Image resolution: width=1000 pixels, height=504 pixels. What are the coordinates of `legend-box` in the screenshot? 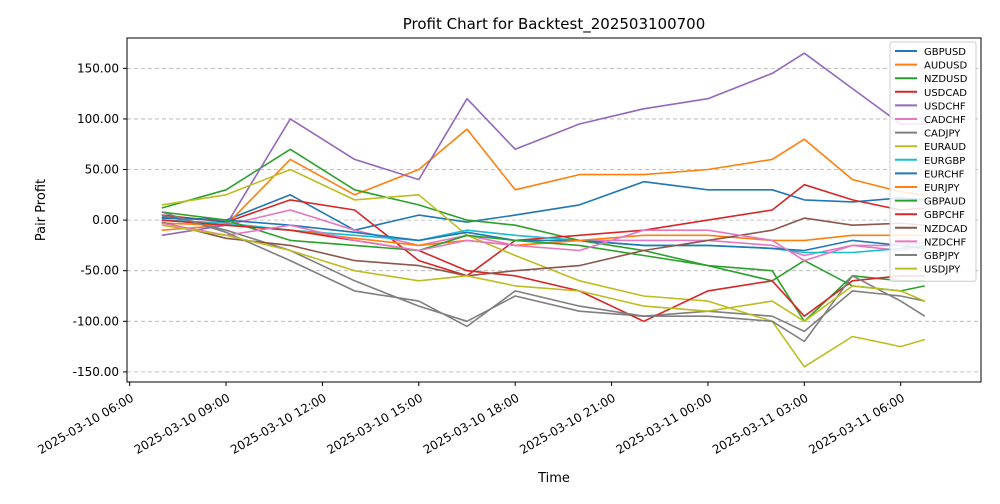 It's located at (933, 161).